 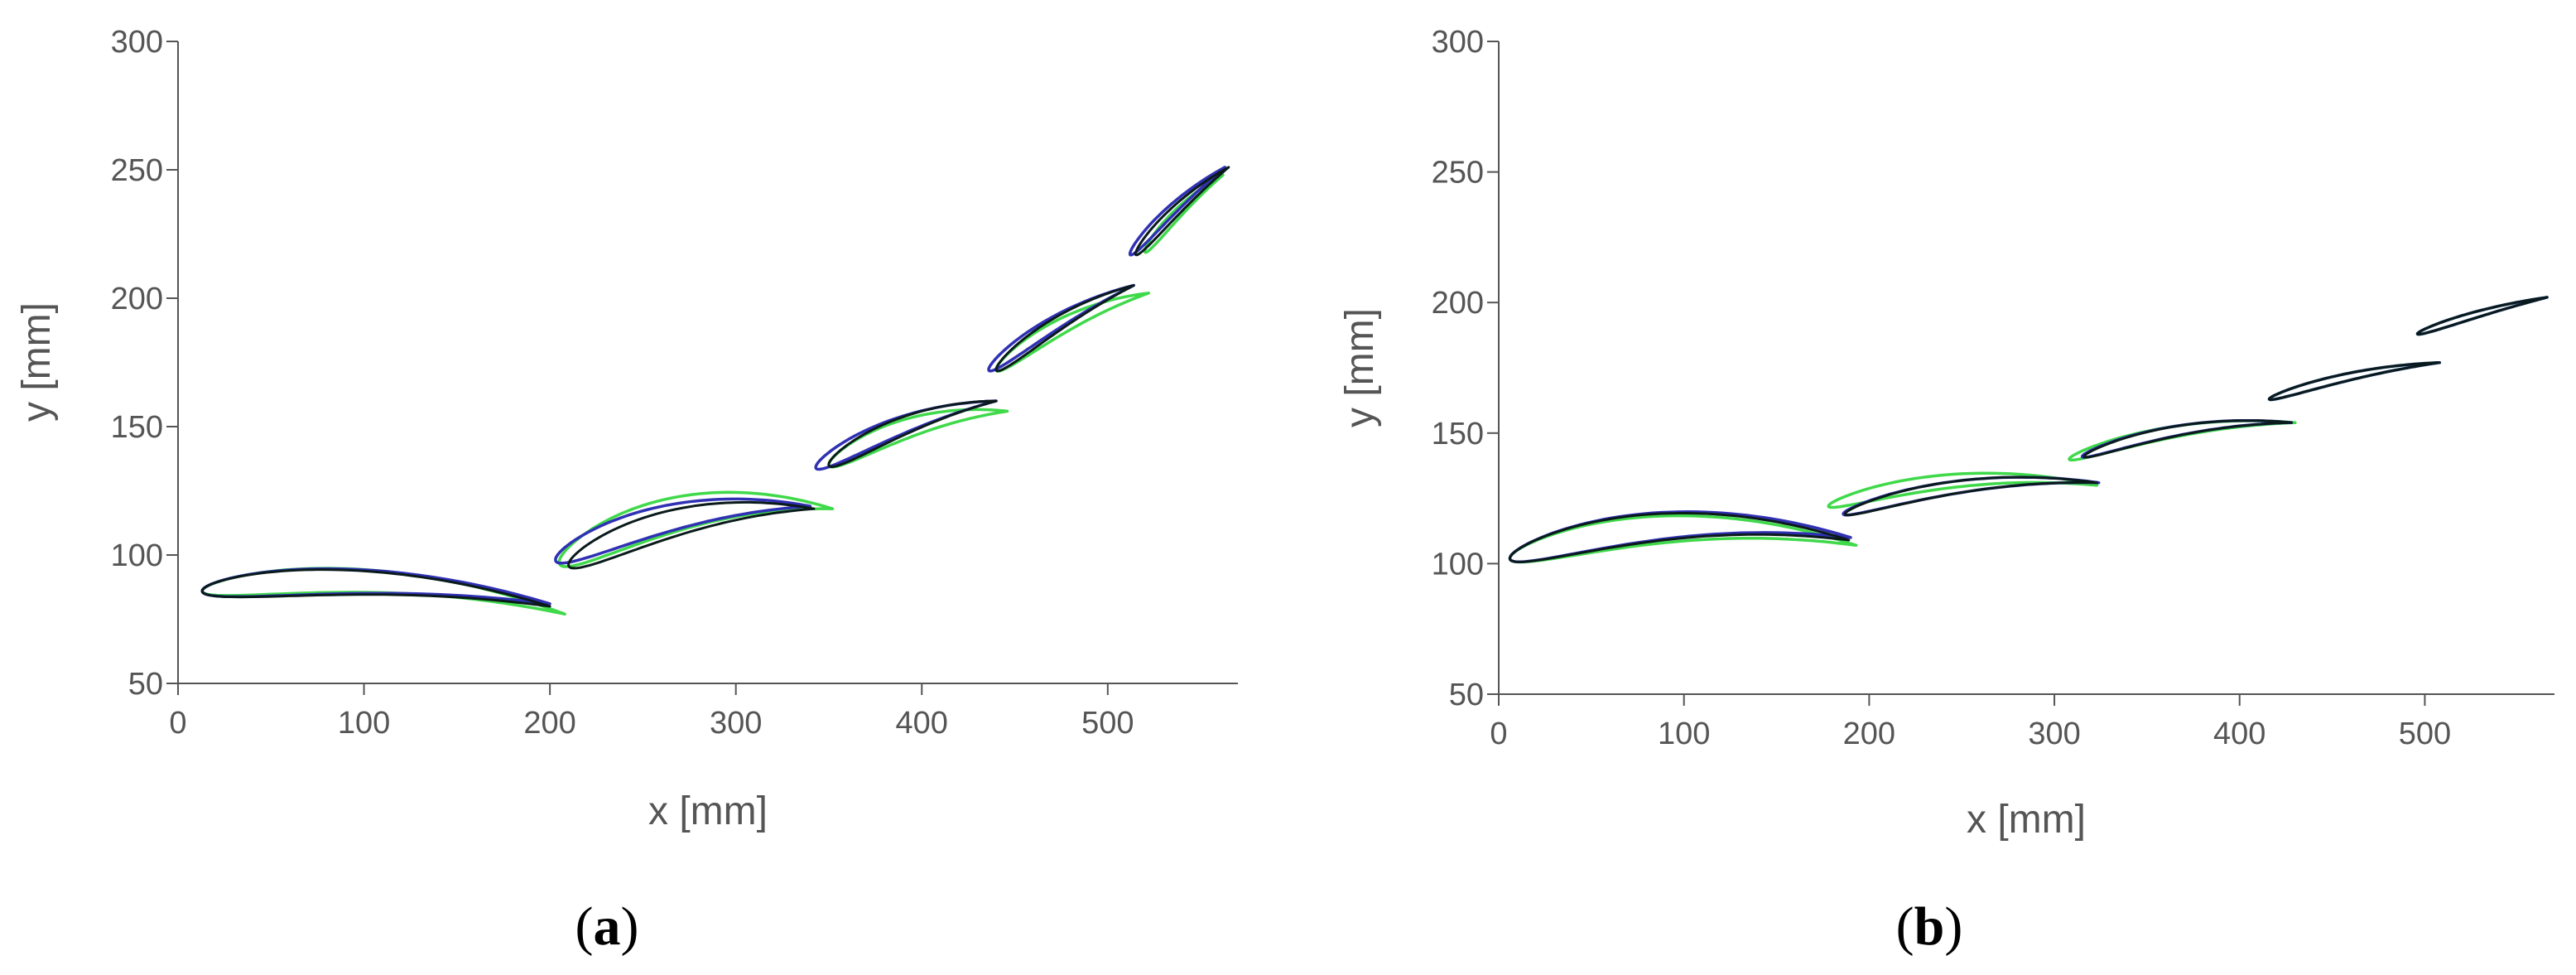 What do you see at coordinates (1929, 926) in the screenshot?
I see `panel-label: (b)` at bounding box center [1929, 926].